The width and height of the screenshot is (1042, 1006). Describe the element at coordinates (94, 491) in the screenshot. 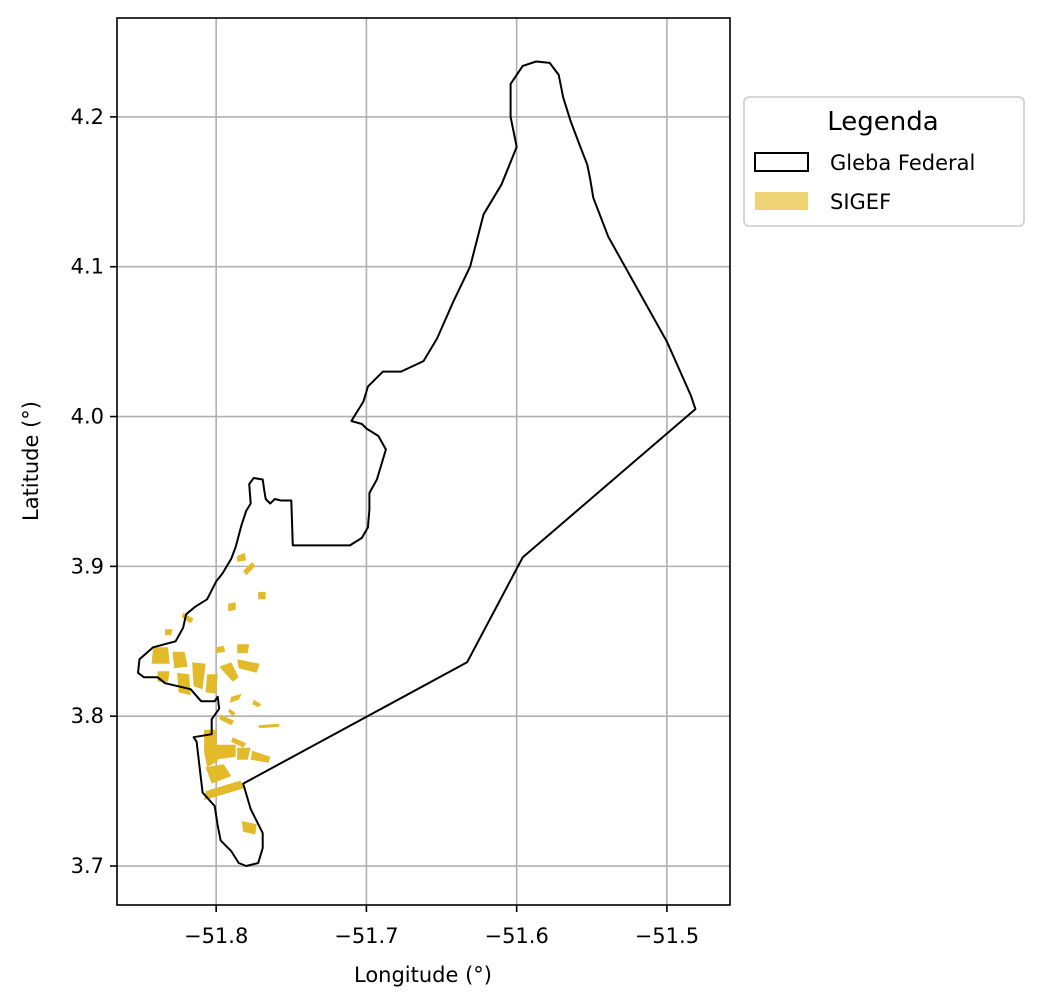

I see `y-axis-ticks: 3.7 3.8 3.9 4.0 4.1 4.2` at that location.